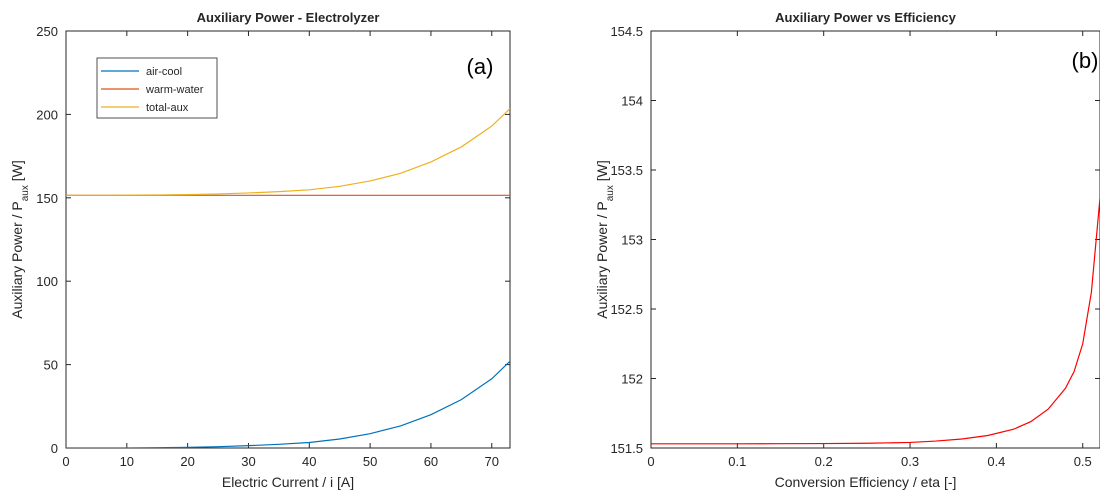  What do you see at coordinates (309, 461) in the screenshot?
I see `x-tick-label: 40` at bounding box center [309, 461].